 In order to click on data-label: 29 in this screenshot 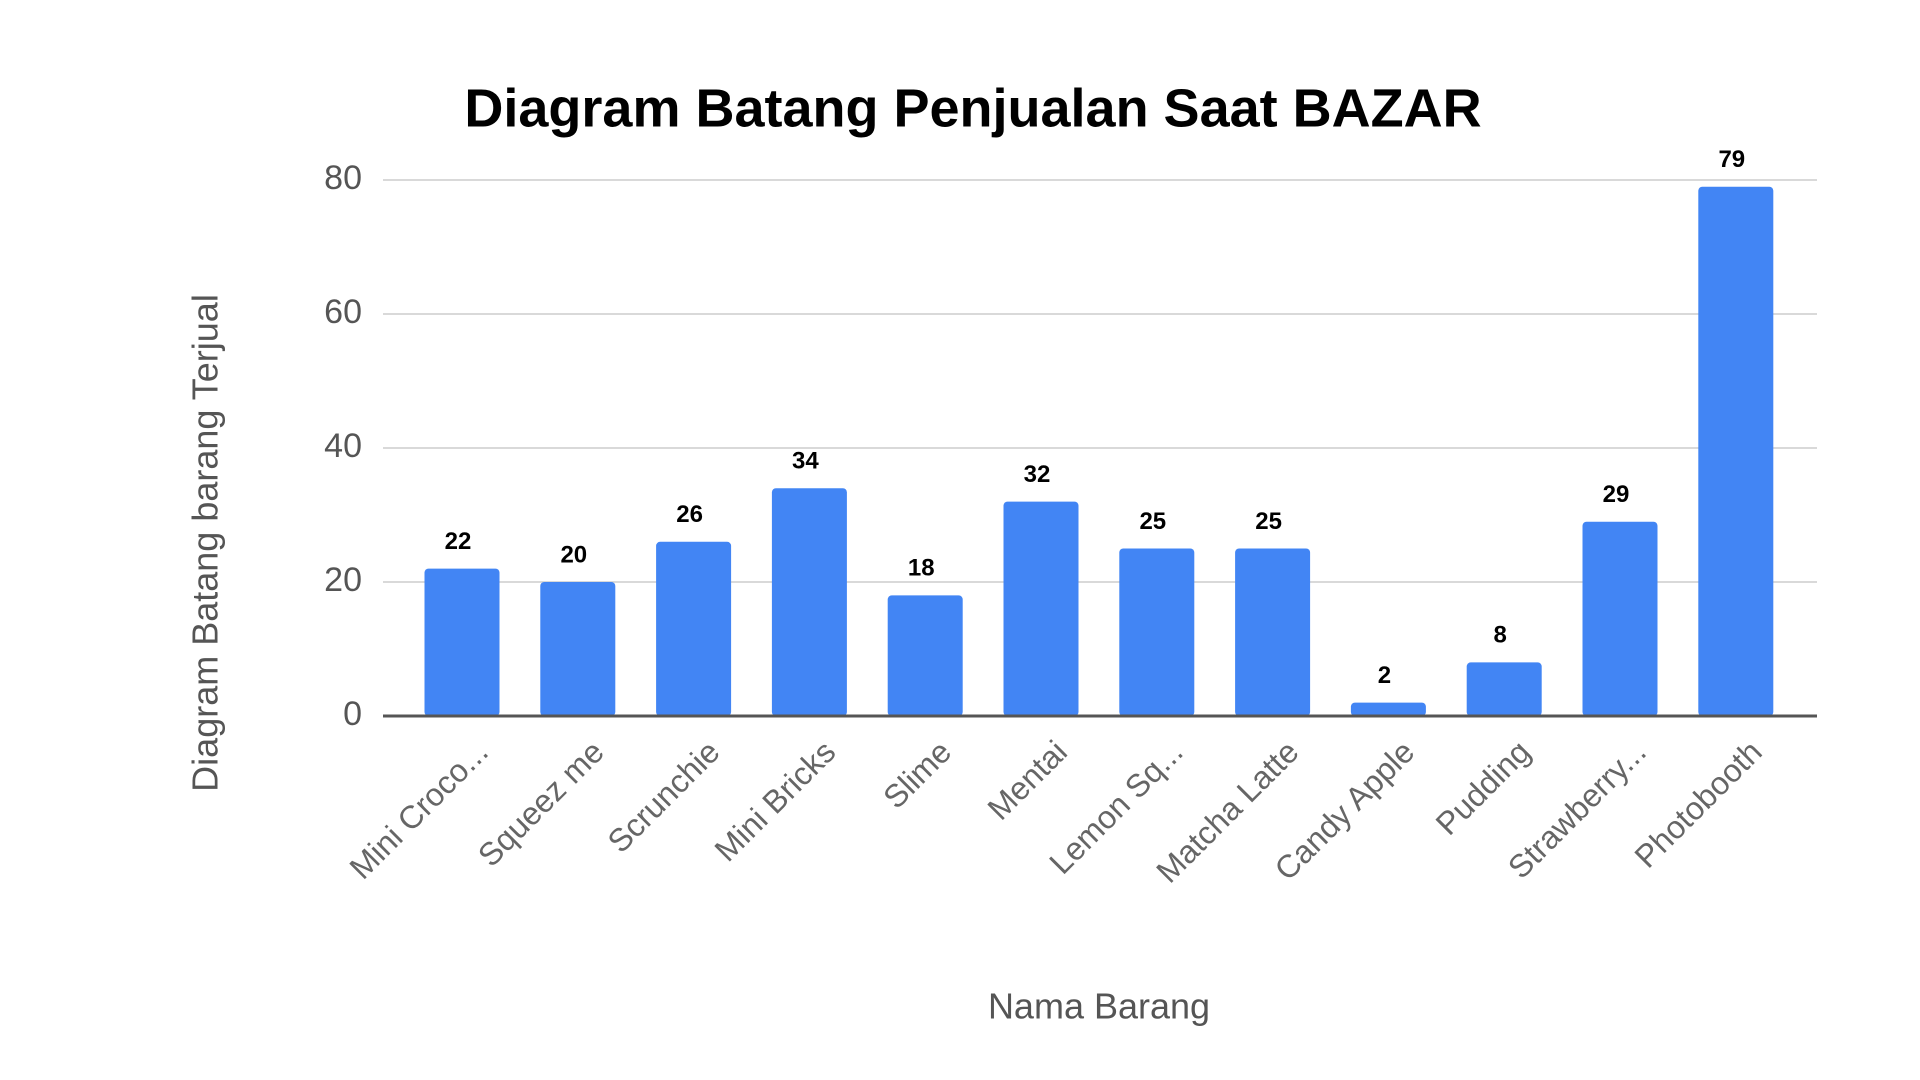, I will do `click(1616, 494)`.